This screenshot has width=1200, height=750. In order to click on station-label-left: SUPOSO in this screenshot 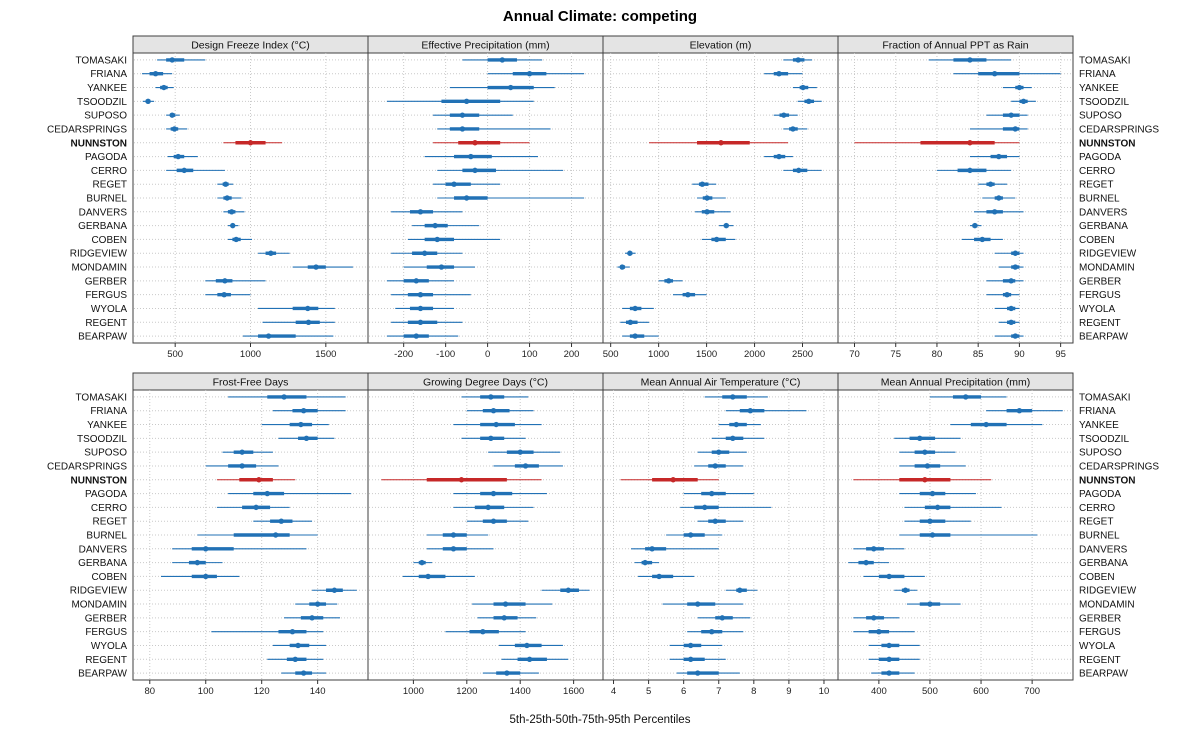, I will do `click(105, 116)`.